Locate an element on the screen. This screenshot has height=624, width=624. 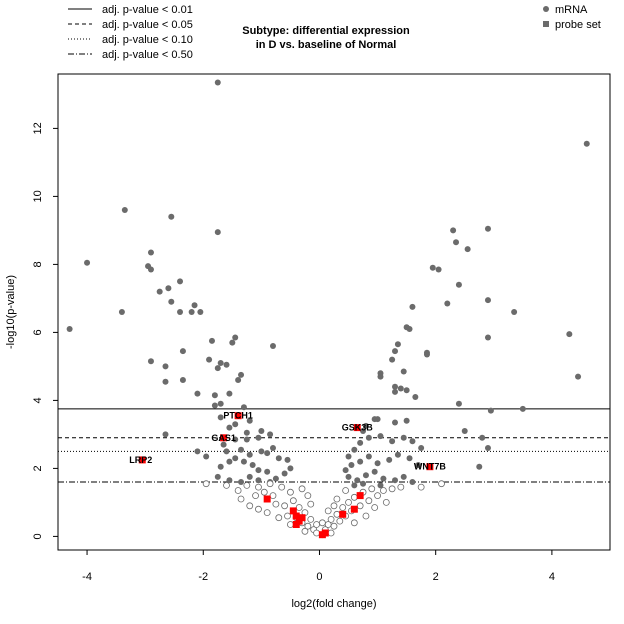
x-tick-label-3: 2 is located at coordinates (436, 577).